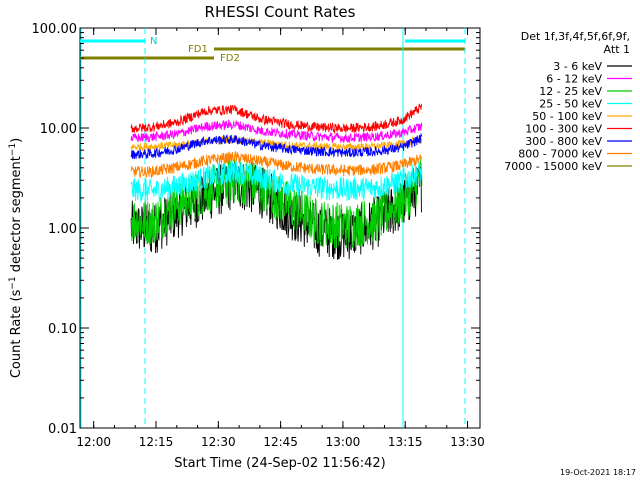 The height and width of the screenshot is (480, 640). Describe the element at coordinates (58, 129) in the screenshot. I see `y-tick-label-1: 10.00` at that location.